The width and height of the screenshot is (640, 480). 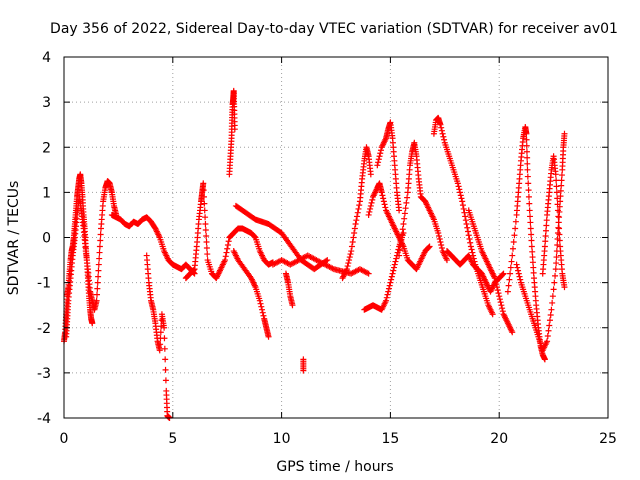 I want to click on y-tick-label: 0, so click(x=46, y=239).